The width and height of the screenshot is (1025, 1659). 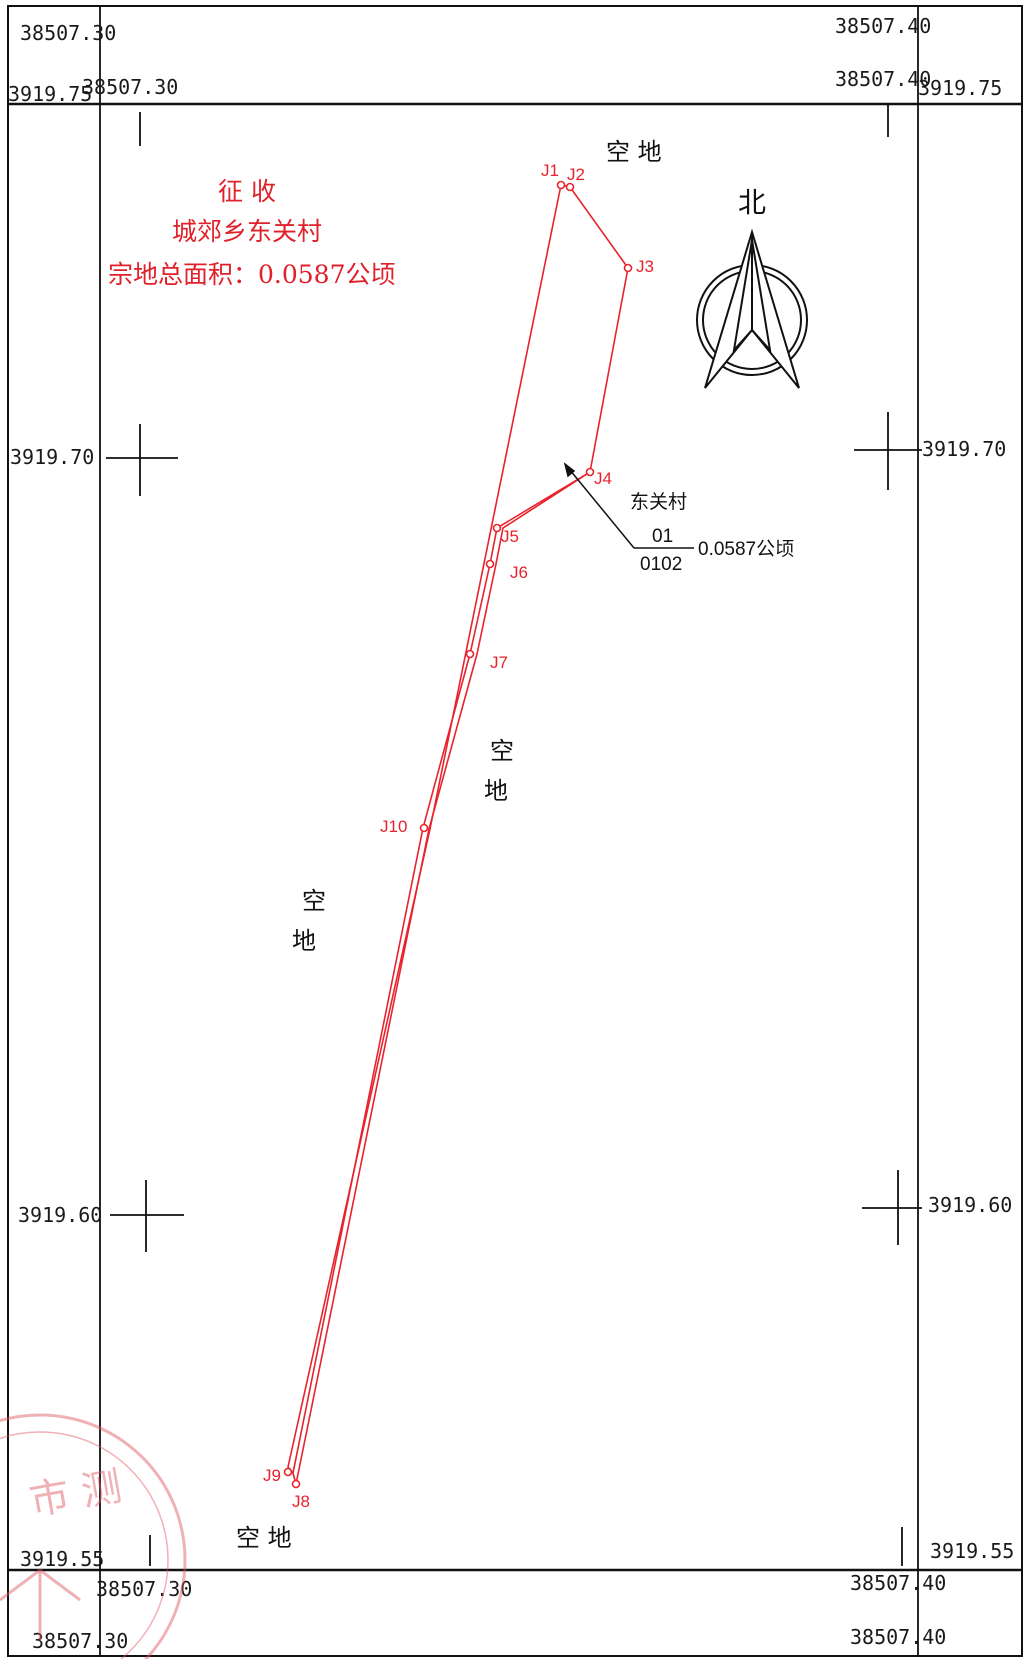 I want to click on parcel-area: 0.0587公顷, so click(x=746, y=549).